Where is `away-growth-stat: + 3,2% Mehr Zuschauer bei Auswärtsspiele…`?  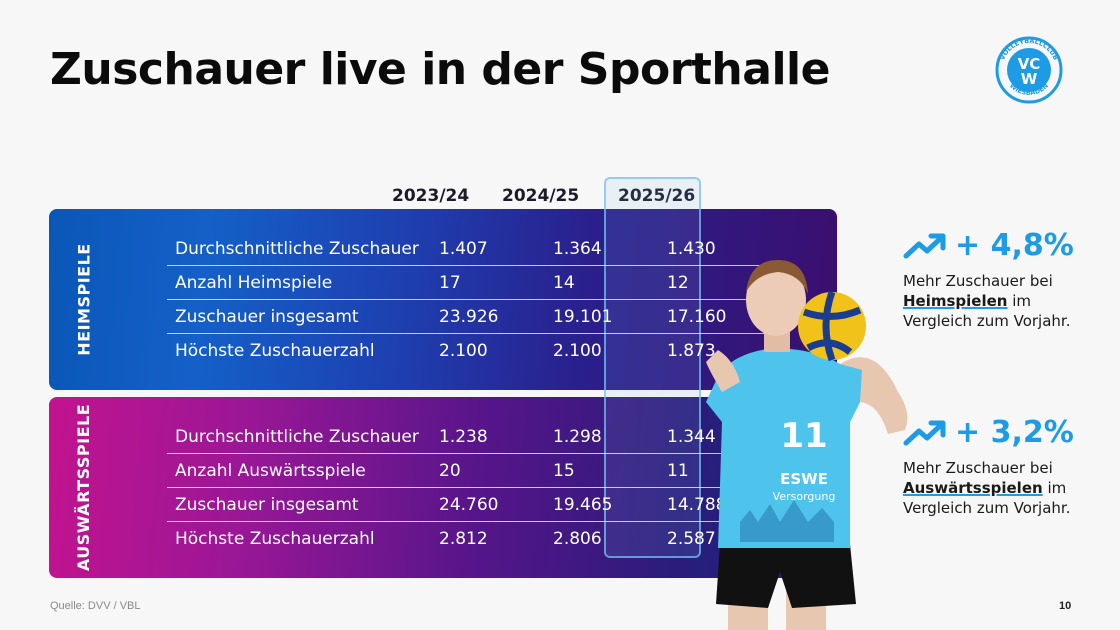 away-growth-stat: + 3,2% Mehr Zuschauer bei Auswärtsspiele… is located at coordinates (988, 466).